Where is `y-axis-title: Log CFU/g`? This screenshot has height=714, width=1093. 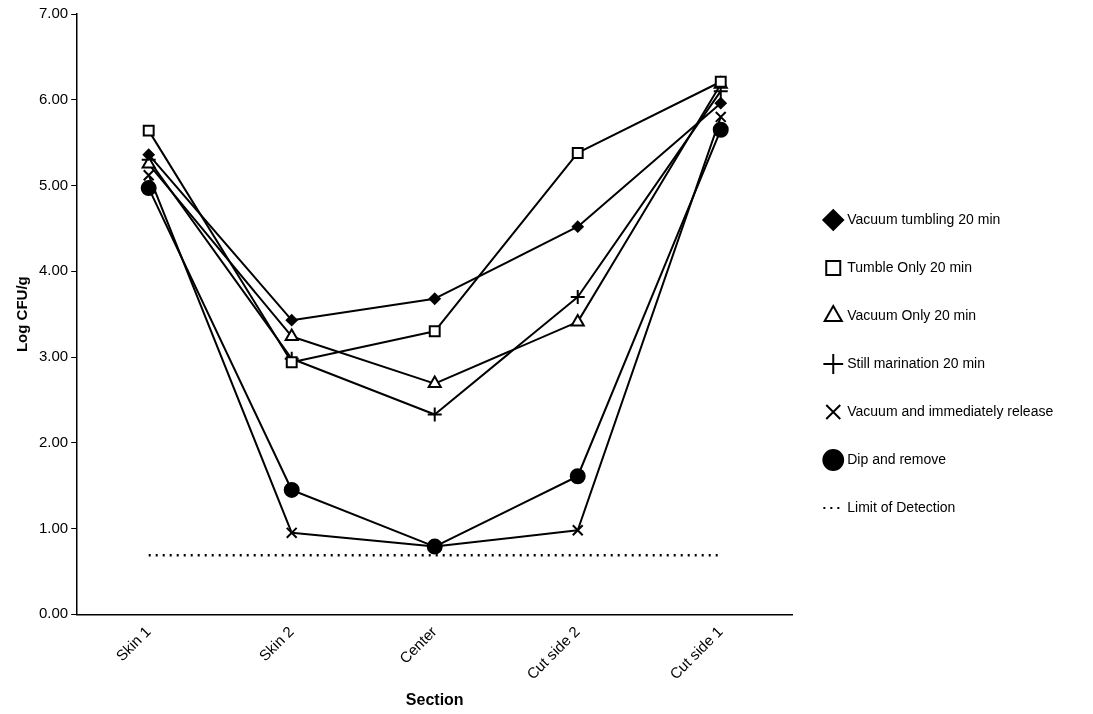 y-axis-title: Log CFU/g is located at coordinates (22, 314).